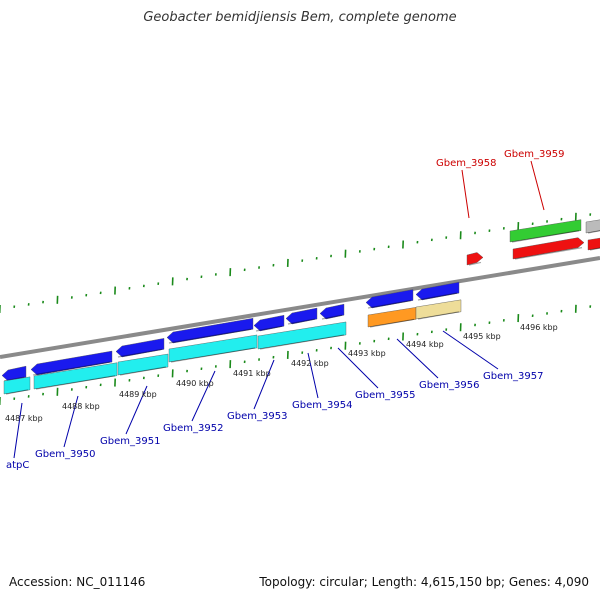 This screenshot has height=600, width=600. Describe the element at coordinates (592, 226) in the screenshot. I see `cds-grey-block` at that location.